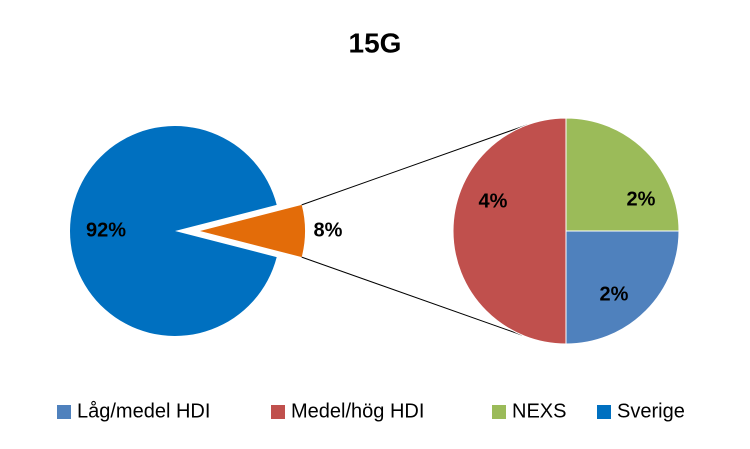 Image resolution: width=750 pixels, height=449 pixels. What do you see at coordinates (493, 201) in the screenshot?
I see `data-label: 4%` at bounding box center [493, 201].